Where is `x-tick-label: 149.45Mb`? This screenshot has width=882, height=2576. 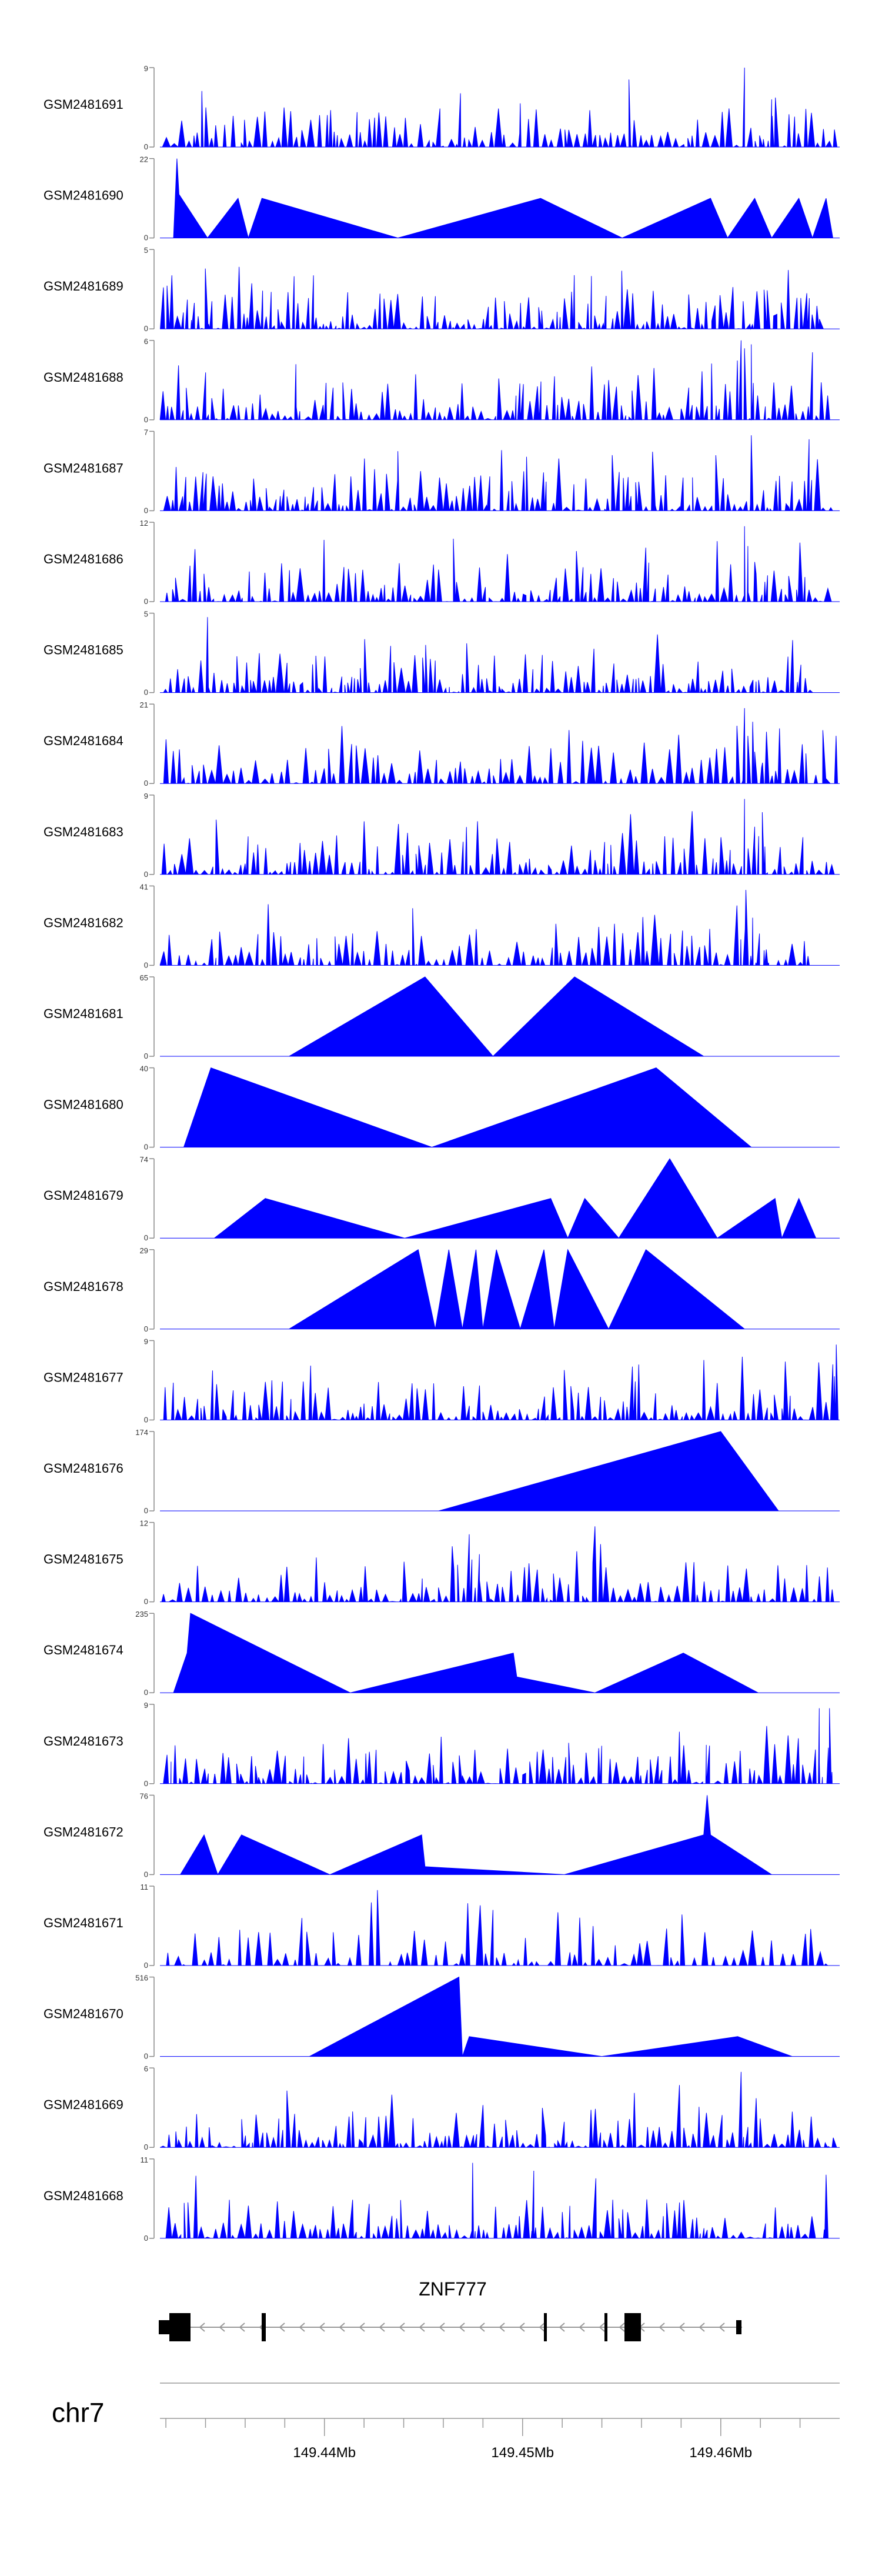 x-tick-label: 149.45Mb is located at coordinates (522, 2453).